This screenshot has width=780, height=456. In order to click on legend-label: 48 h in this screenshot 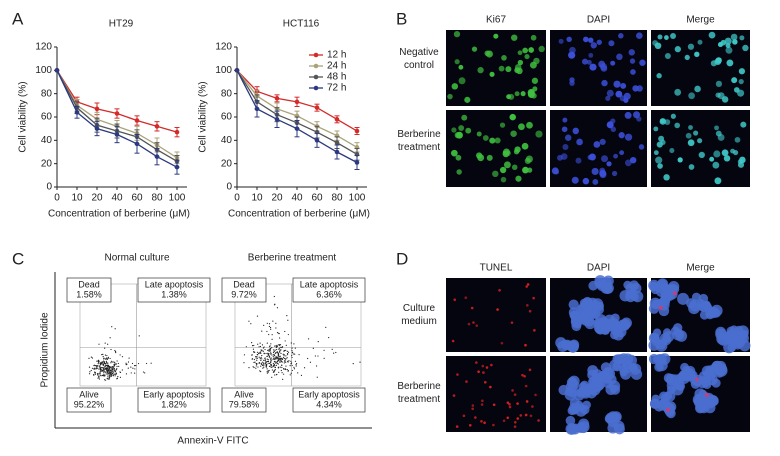, I will do `click(336, 77)`.